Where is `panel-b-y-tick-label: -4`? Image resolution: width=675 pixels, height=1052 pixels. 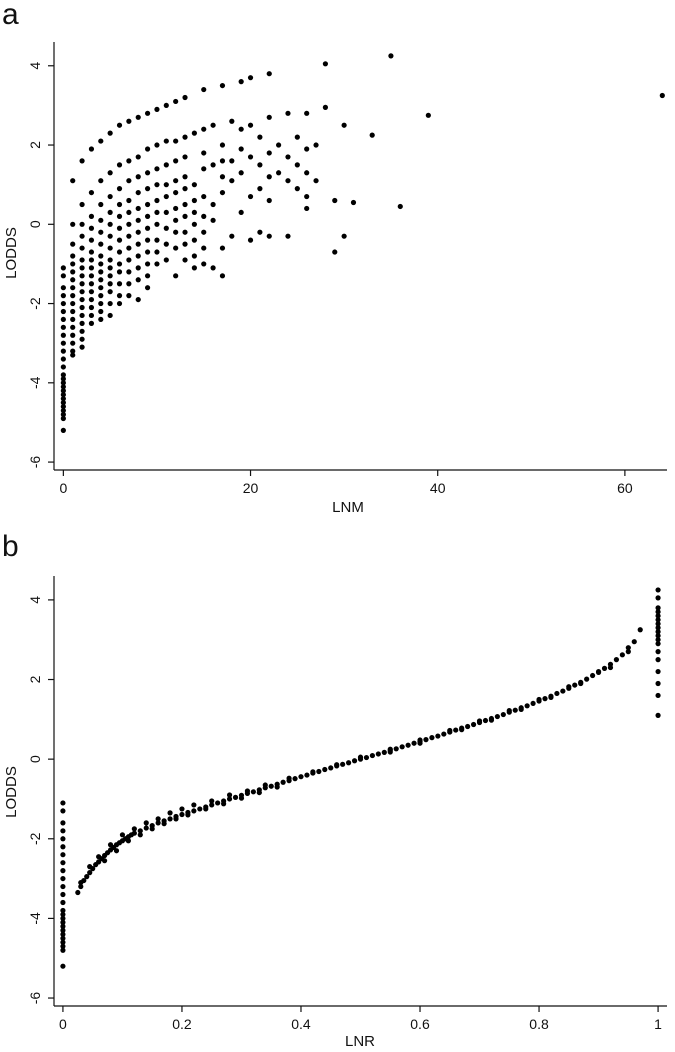 panel-b-y-tick-label: -4 is located at coordinates (35, 918).